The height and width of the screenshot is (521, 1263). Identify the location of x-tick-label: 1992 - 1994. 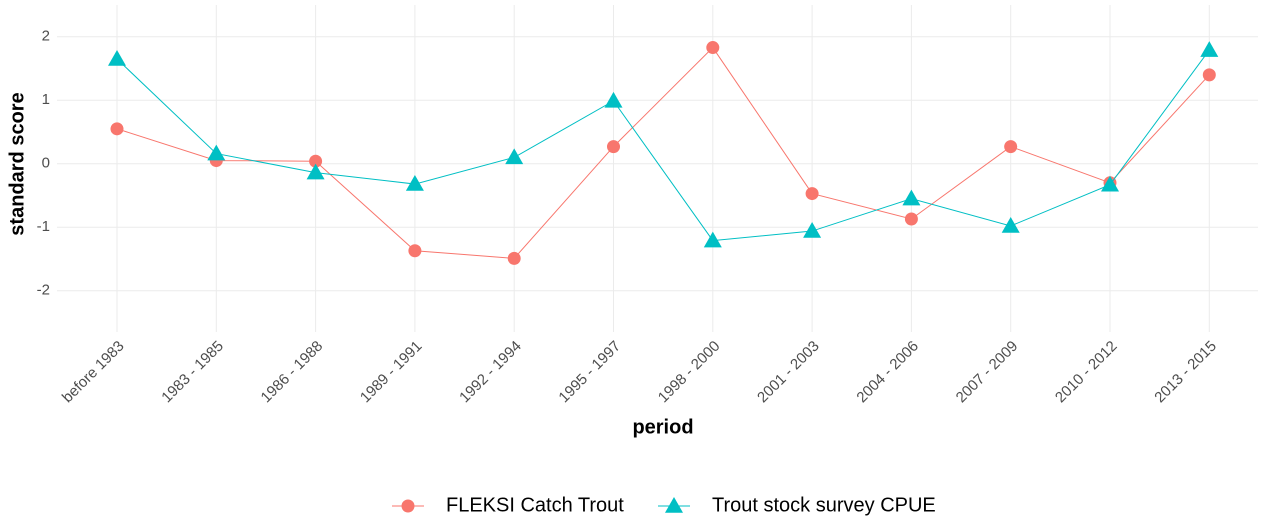
(490, 372).